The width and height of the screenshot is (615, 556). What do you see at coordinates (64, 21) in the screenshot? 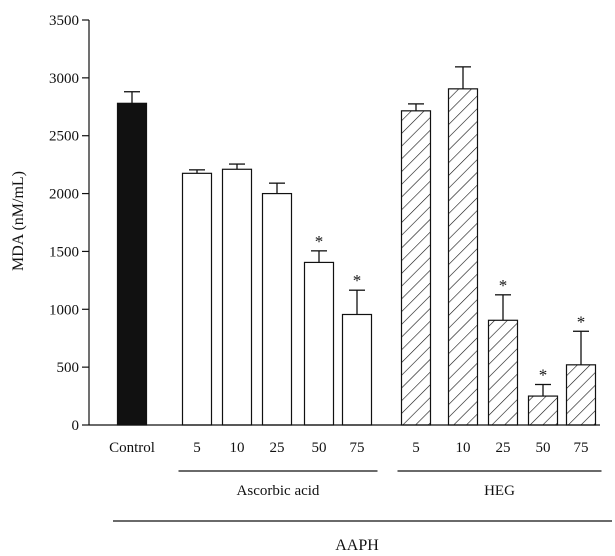
I see `y-tick-label: 3500` at bounding box center [64, 21].